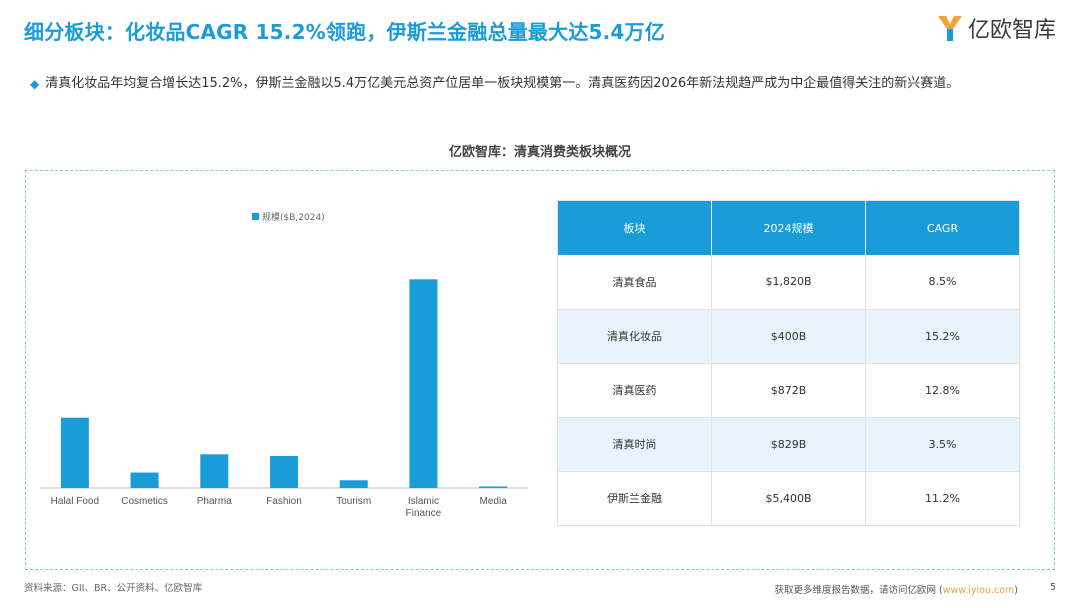 This screenshot has height=608, width=1080. Describe the element at coordinates (255, 216) in the screenshot. I see `legend-swatch` at that location.